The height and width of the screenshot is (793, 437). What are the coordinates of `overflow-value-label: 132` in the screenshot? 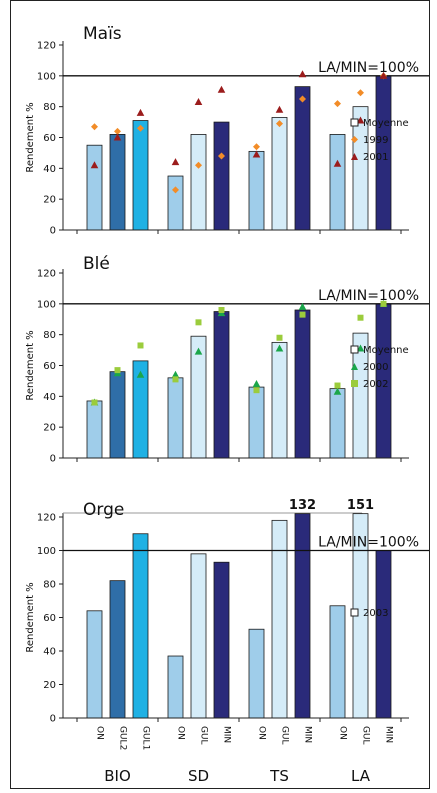 It's located at (302, 505).